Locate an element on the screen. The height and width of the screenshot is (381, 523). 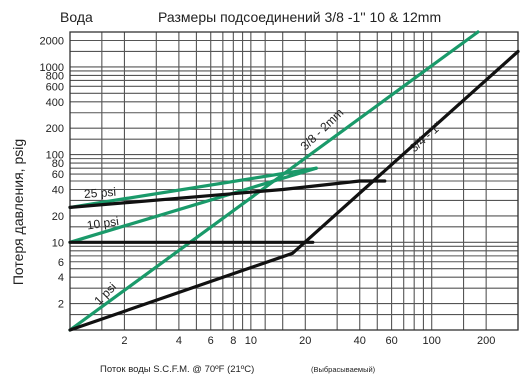
x-tick-label: 100 is located at coordinates (432, 341).